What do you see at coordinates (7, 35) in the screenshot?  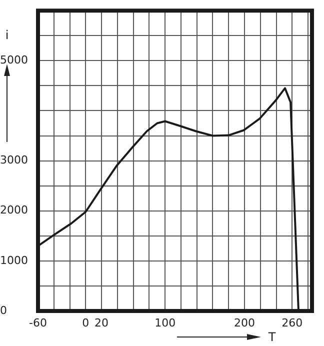 I see `y-axis-title: i` at bounding box center [7, 35].